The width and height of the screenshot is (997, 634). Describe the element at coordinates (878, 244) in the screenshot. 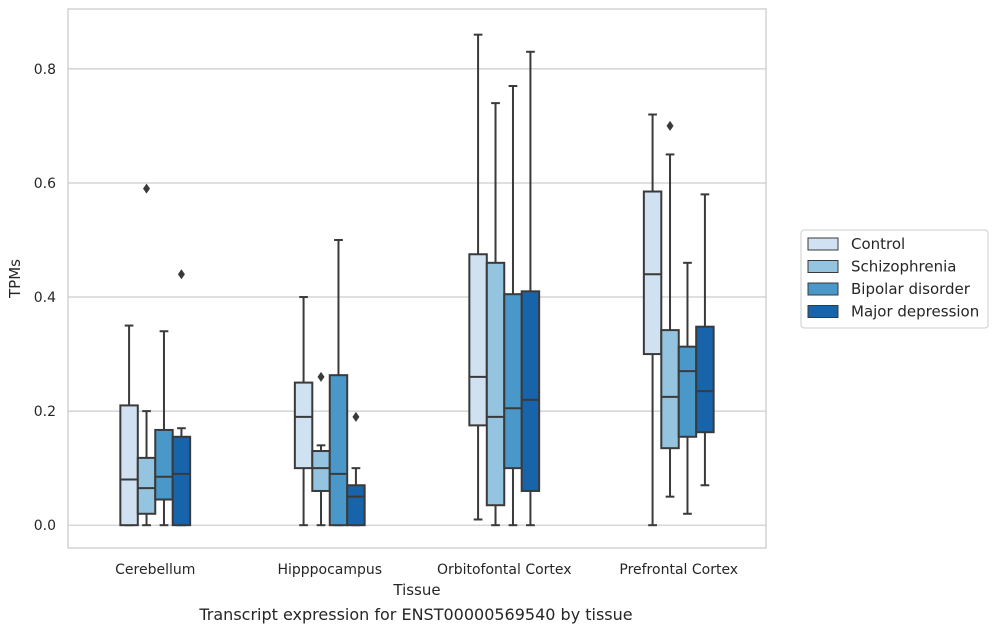

I see `legend-label: Control` at that location.